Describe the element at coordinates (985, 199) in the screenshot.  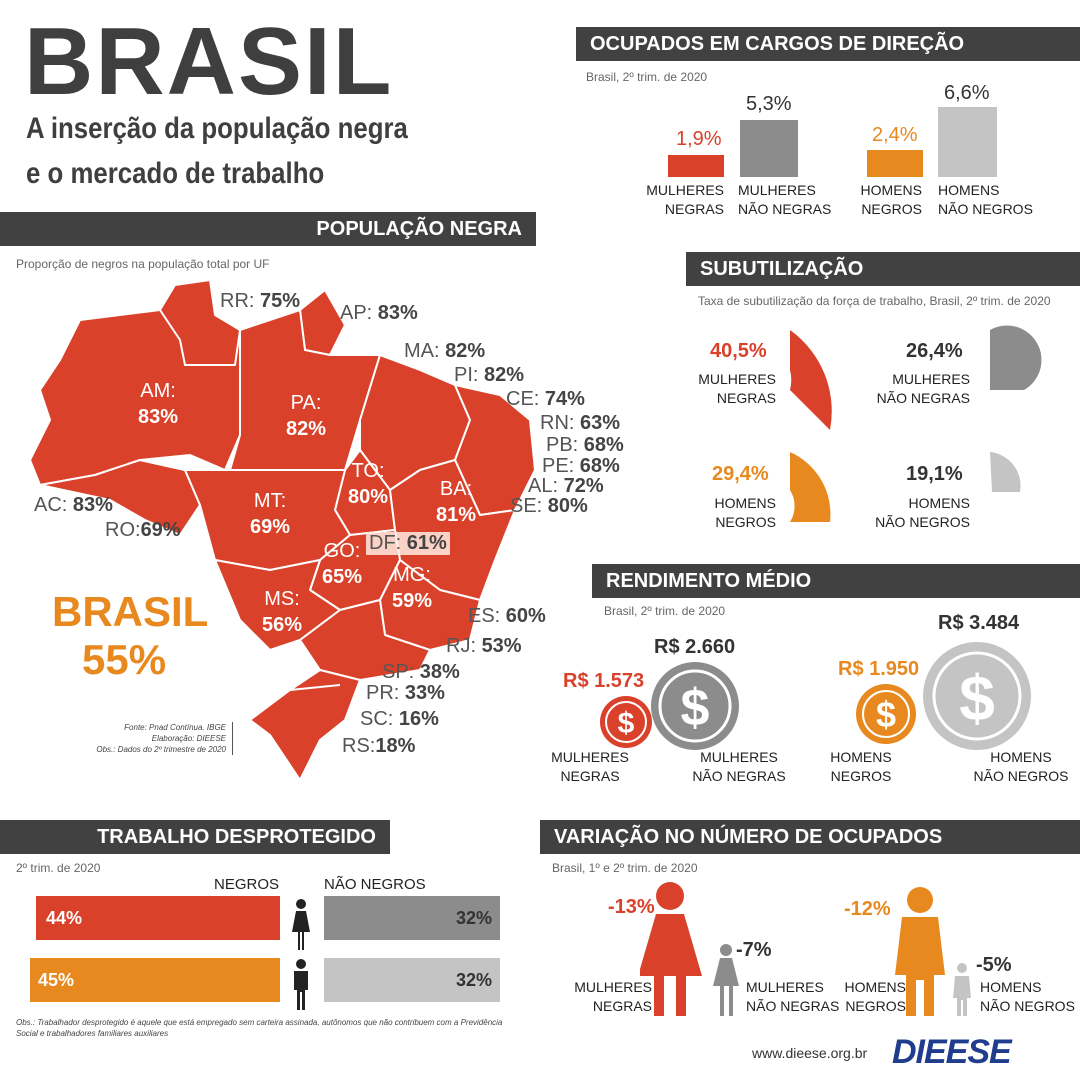
I see `cargos-label-4: HOMENS NÃO NEGROS` at that location.